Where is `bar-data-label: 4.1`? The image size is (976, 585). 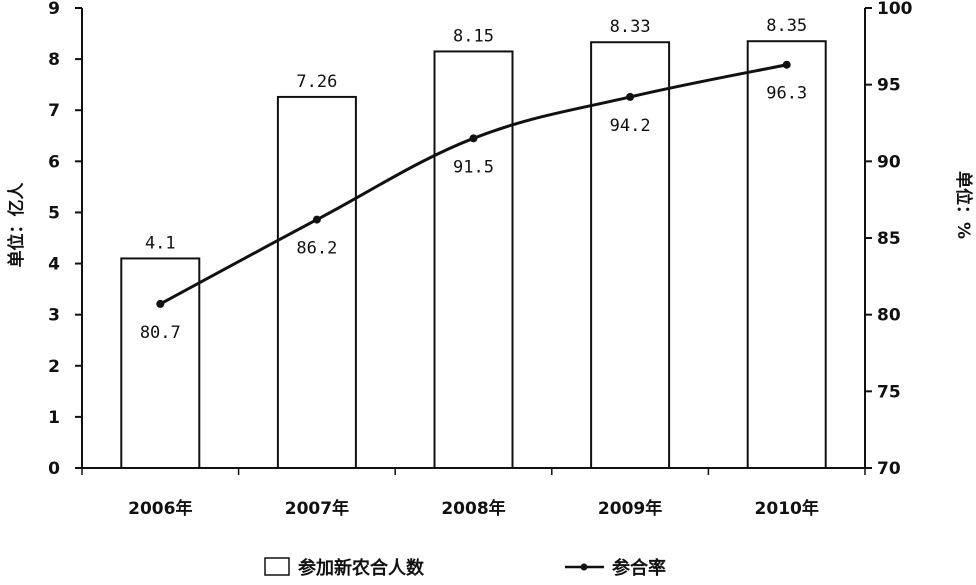 bar-data-label: 4.1 is located at coordinates (160, 243).